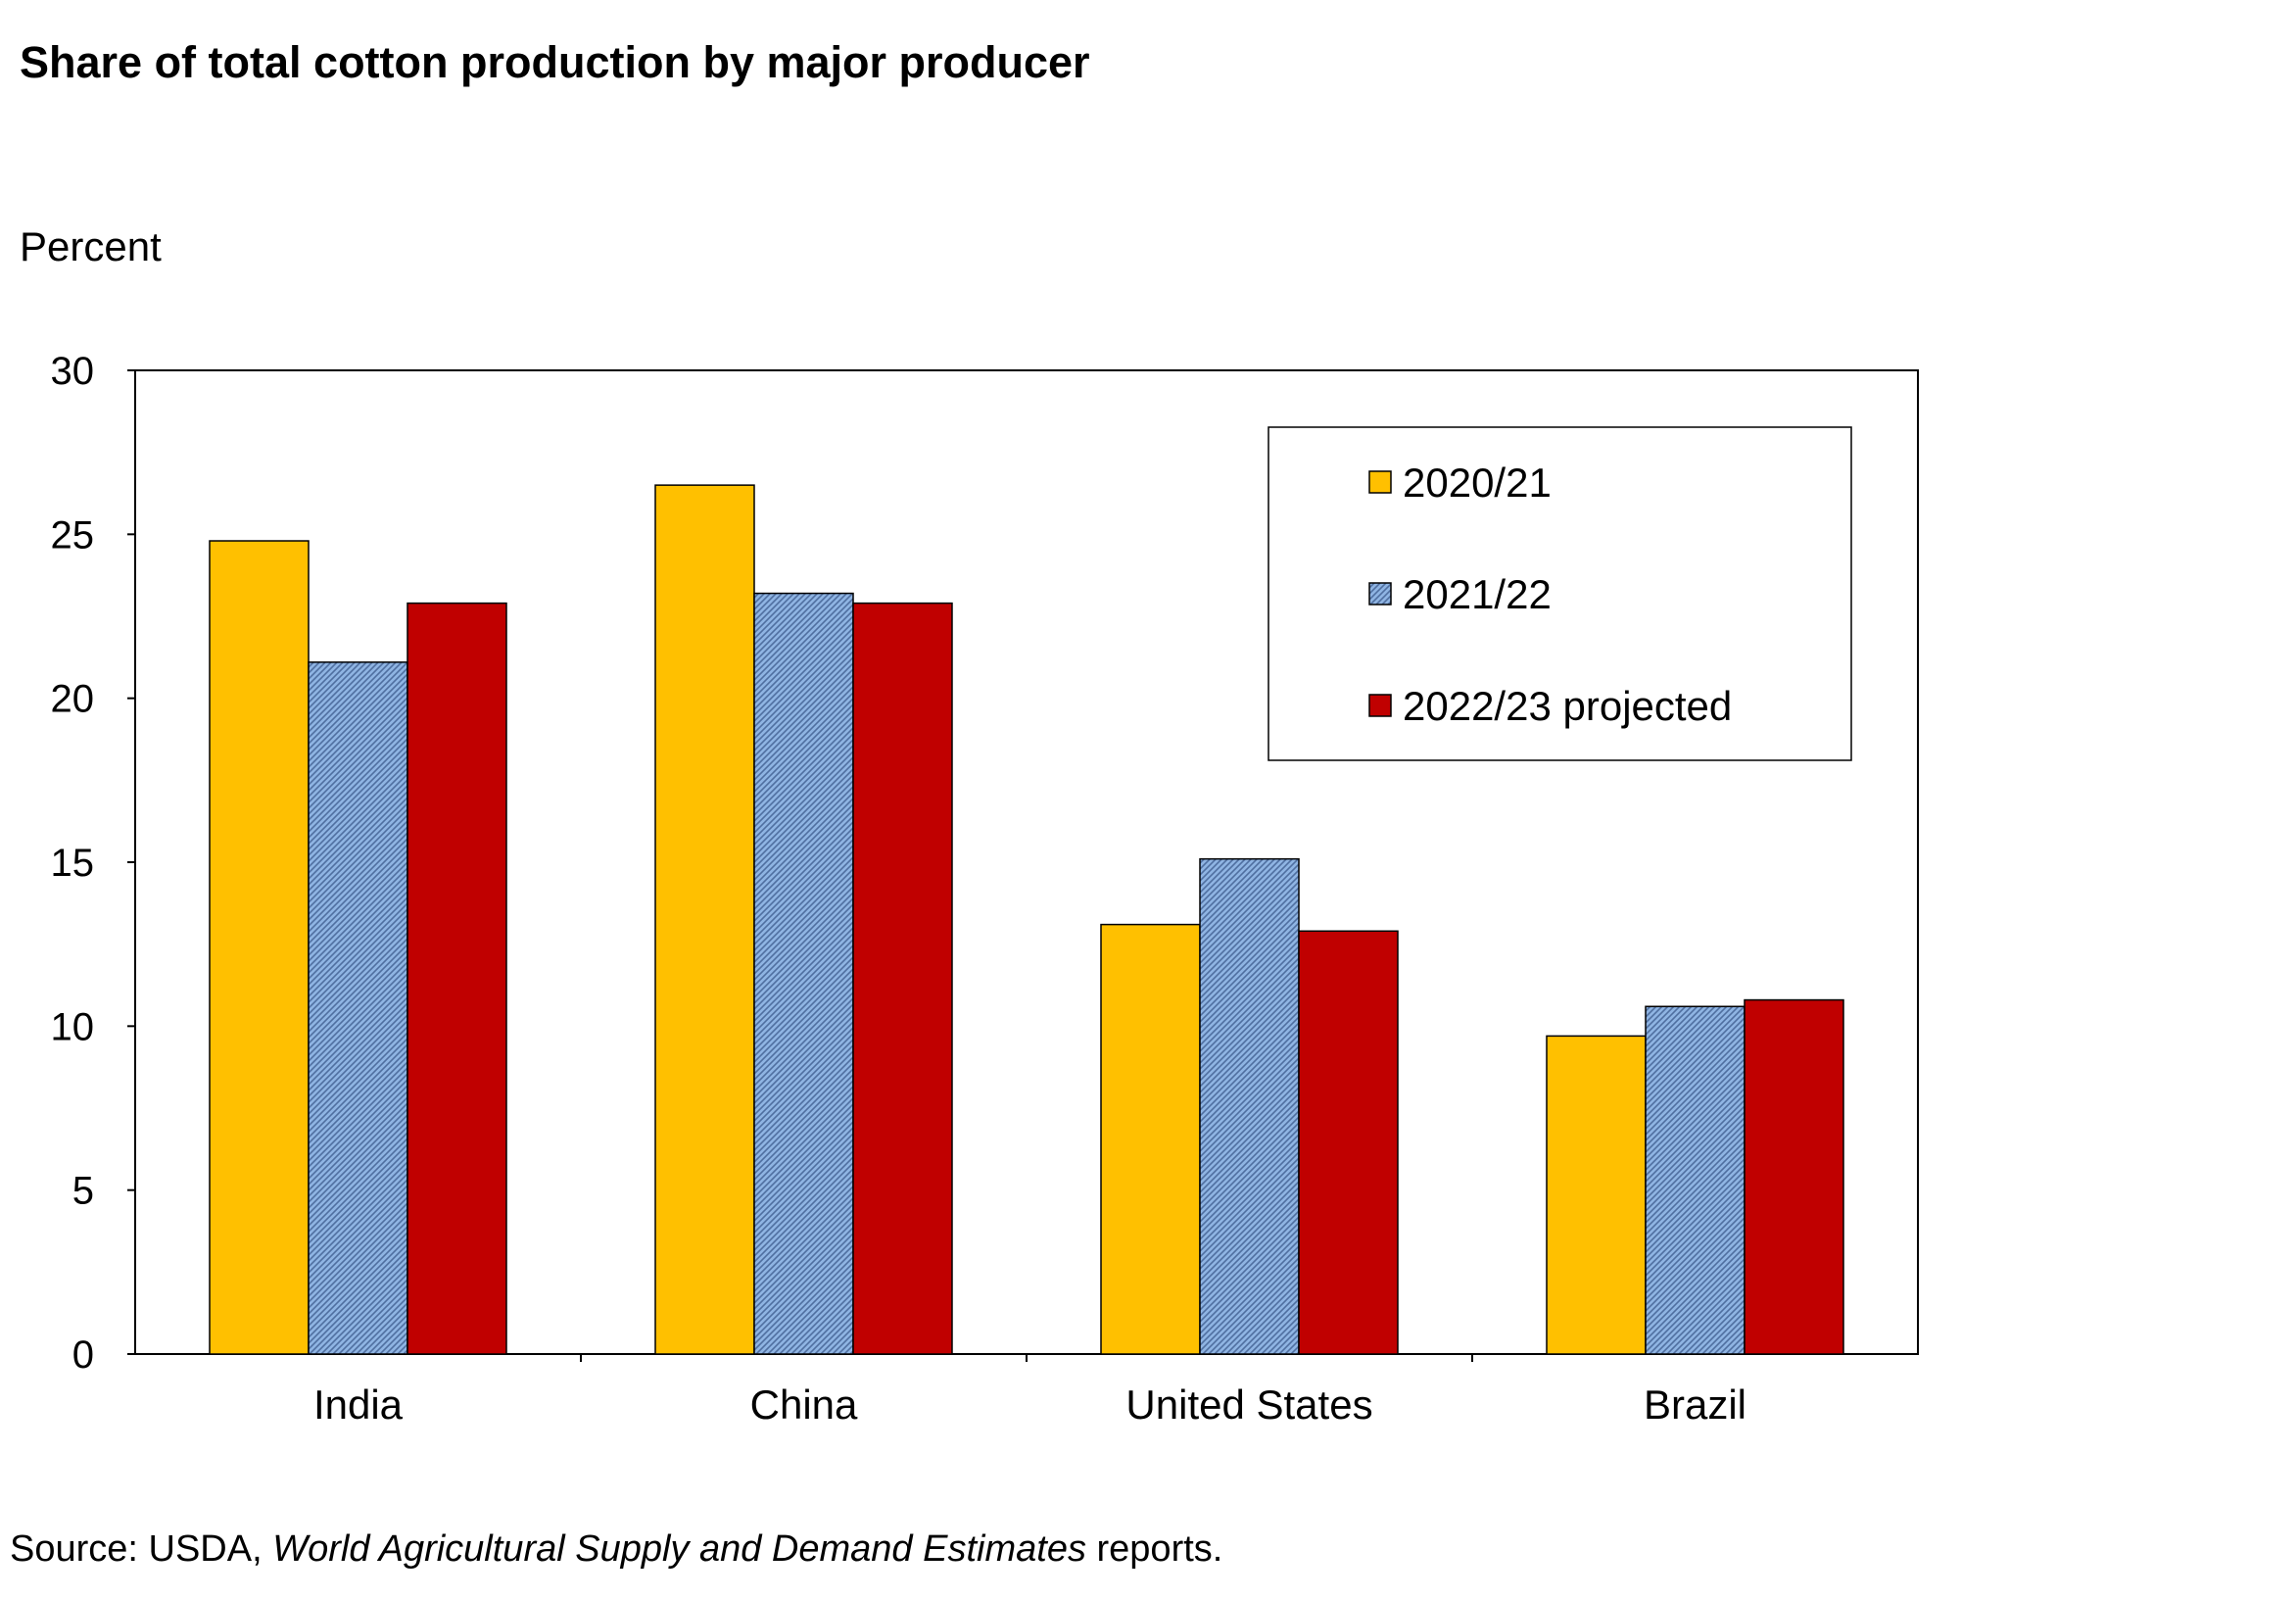 The image size is (2296, 1599). I want to click on legend-label: 2021/22, so click(1477, 594).